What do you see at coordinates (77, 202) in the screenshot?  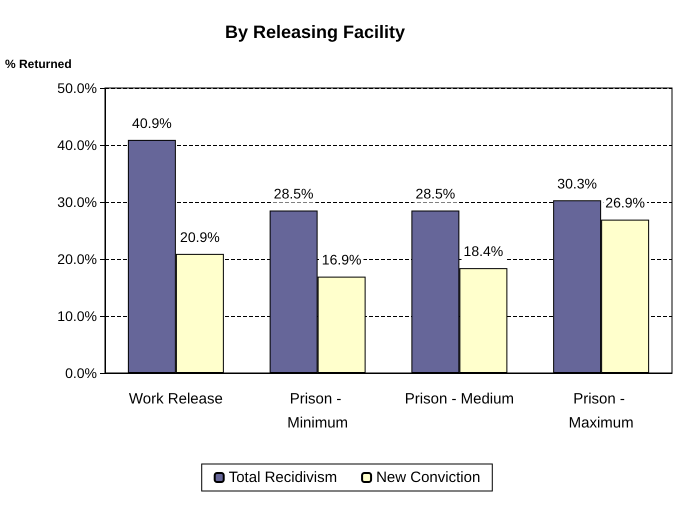 I see `y-tick-label: 30.0%` at bounding box center [77, 202].